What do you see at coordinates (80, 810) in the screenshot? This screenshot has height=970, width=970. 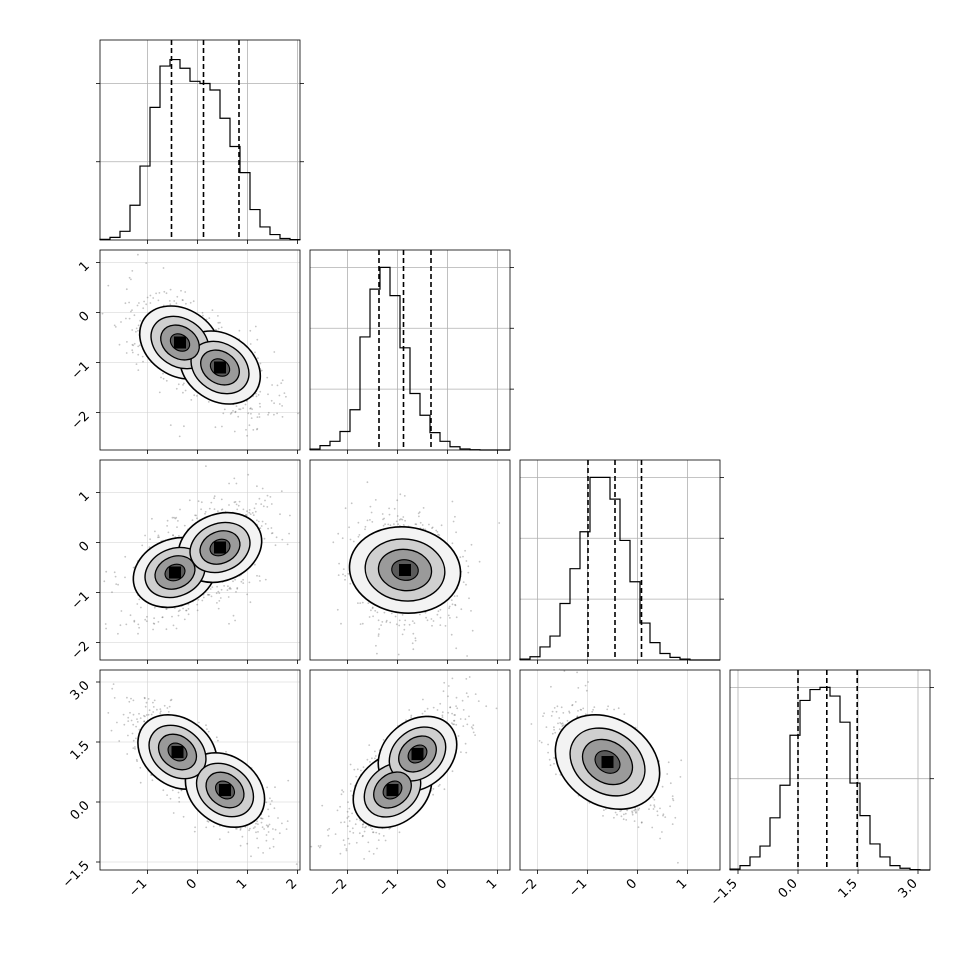 I see `y-tick-label: 0.0` at bounding box center [80, 810].